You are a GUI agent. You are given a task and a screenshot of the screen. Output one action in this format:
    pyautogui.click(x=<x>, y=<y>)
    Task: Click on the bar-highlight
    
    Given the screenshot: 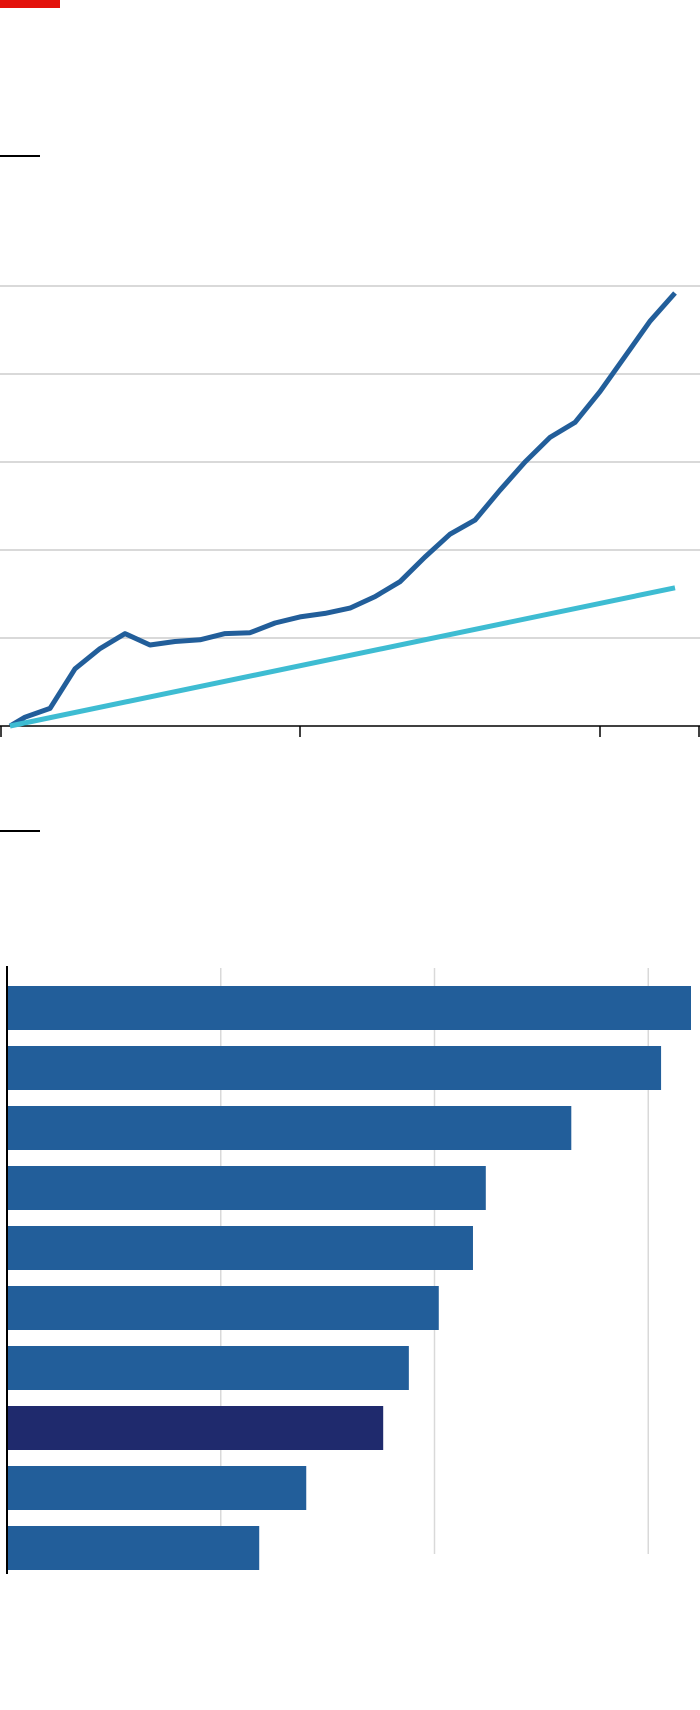 What is the action you would take?
    pyautogui.click(x=195, y=1428)
    